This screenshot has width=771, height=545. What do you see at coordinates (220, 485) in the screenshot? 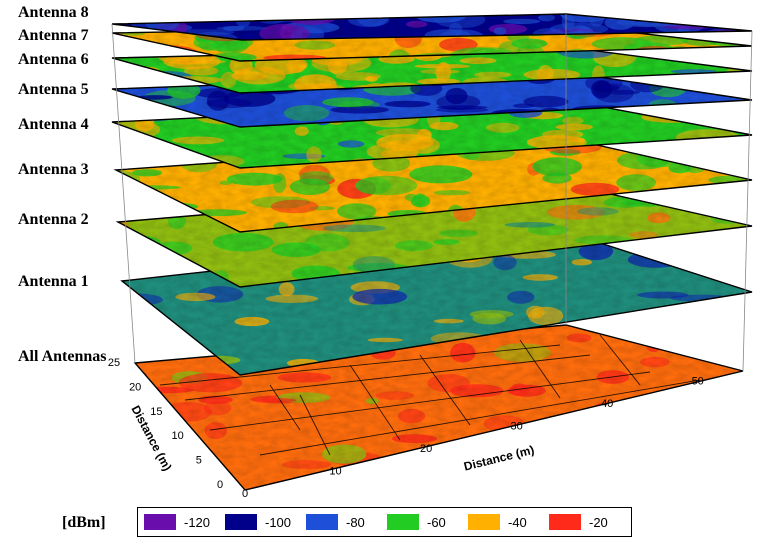
I see `y-tick-label: 0` at bounding box center [220, 485].